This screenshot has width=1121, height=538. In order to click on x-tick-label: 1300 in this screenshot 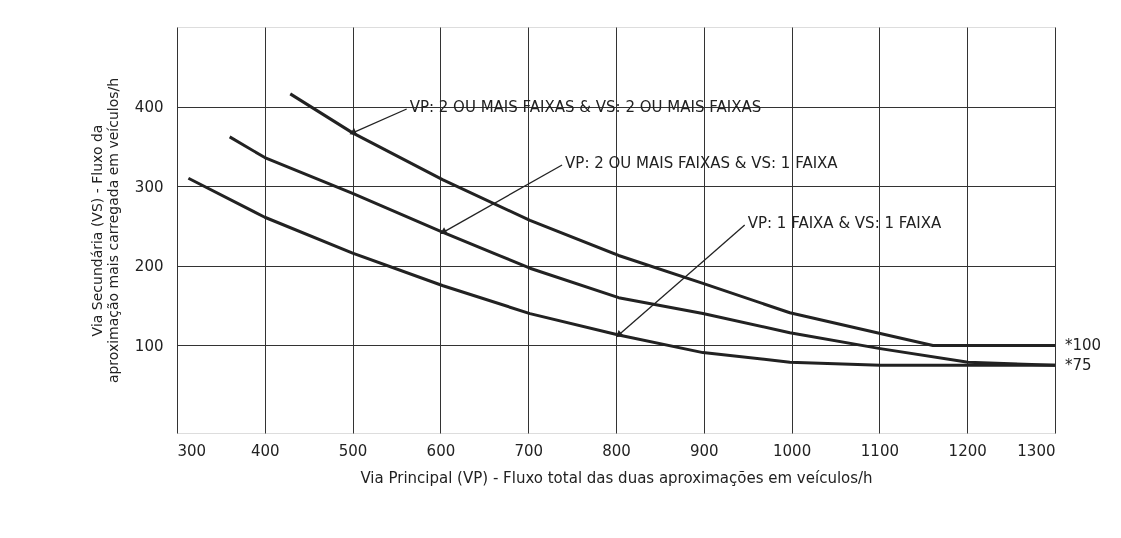, I will do `click(1036, 450)`.